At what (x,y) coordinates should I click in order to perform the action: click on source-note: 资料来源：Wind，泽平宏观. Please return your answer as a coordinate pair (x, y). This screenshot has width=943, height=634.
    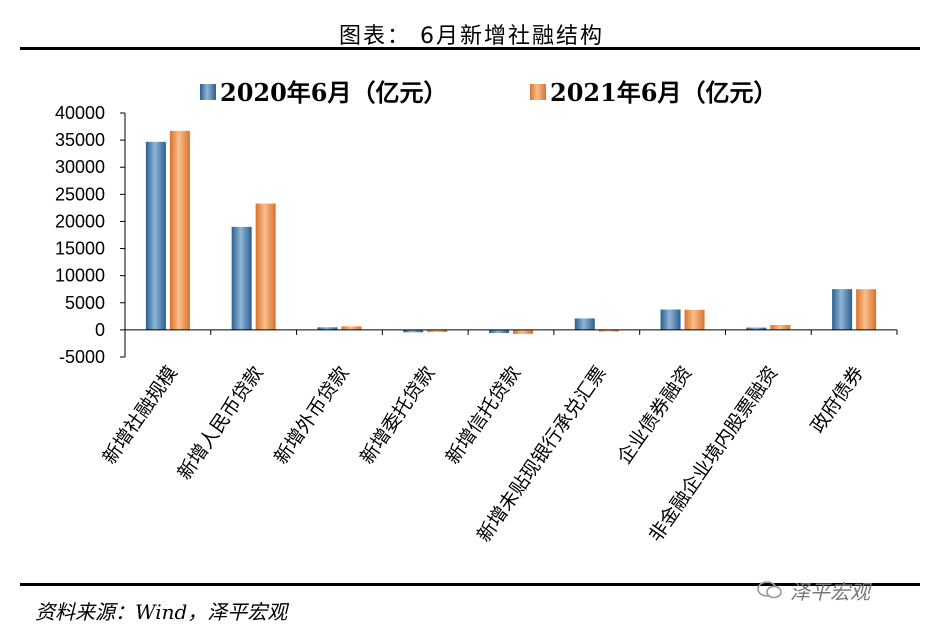
    Looking at the image, I should click on (161, 612).